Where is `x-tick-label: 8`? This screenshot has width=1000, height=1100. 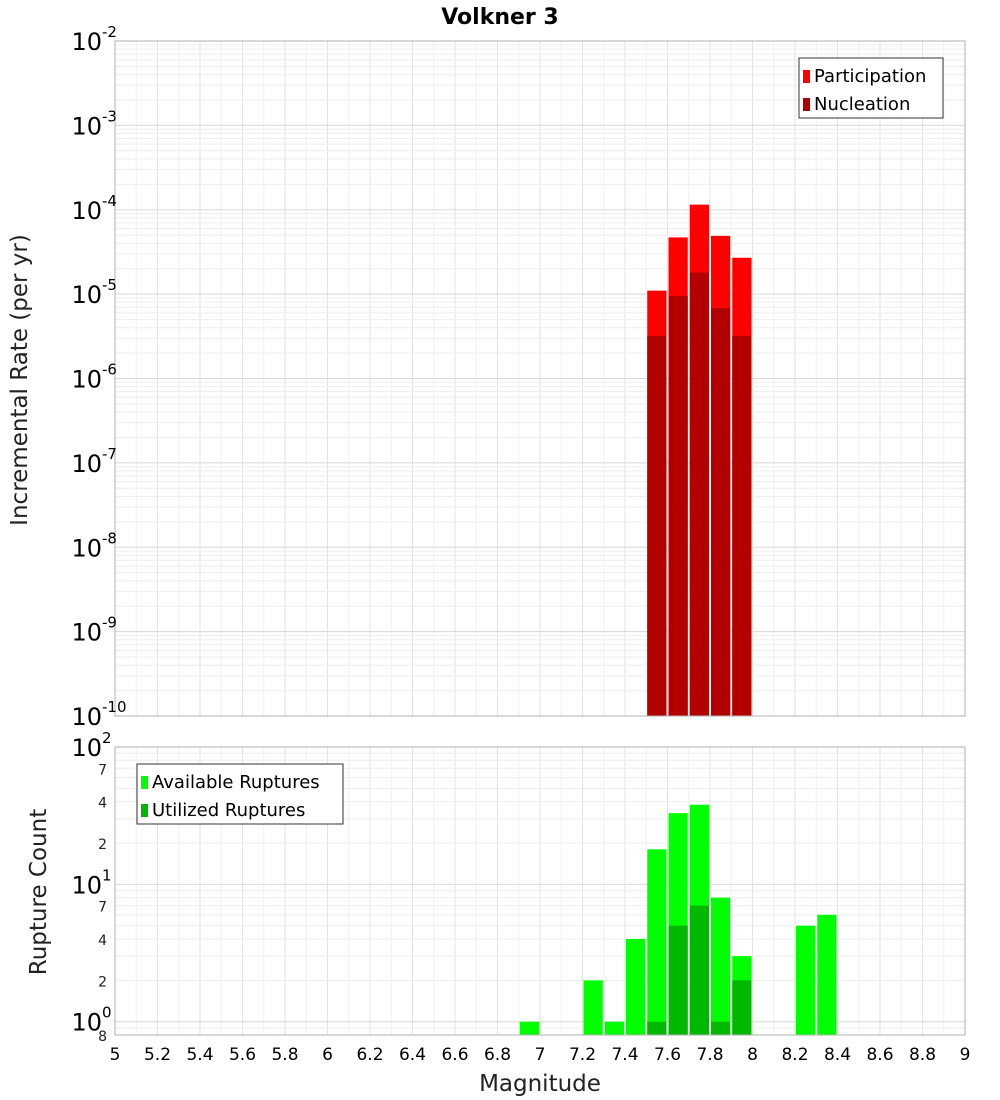
x-tick-label: 8 is located at coordinates (752, 1055).